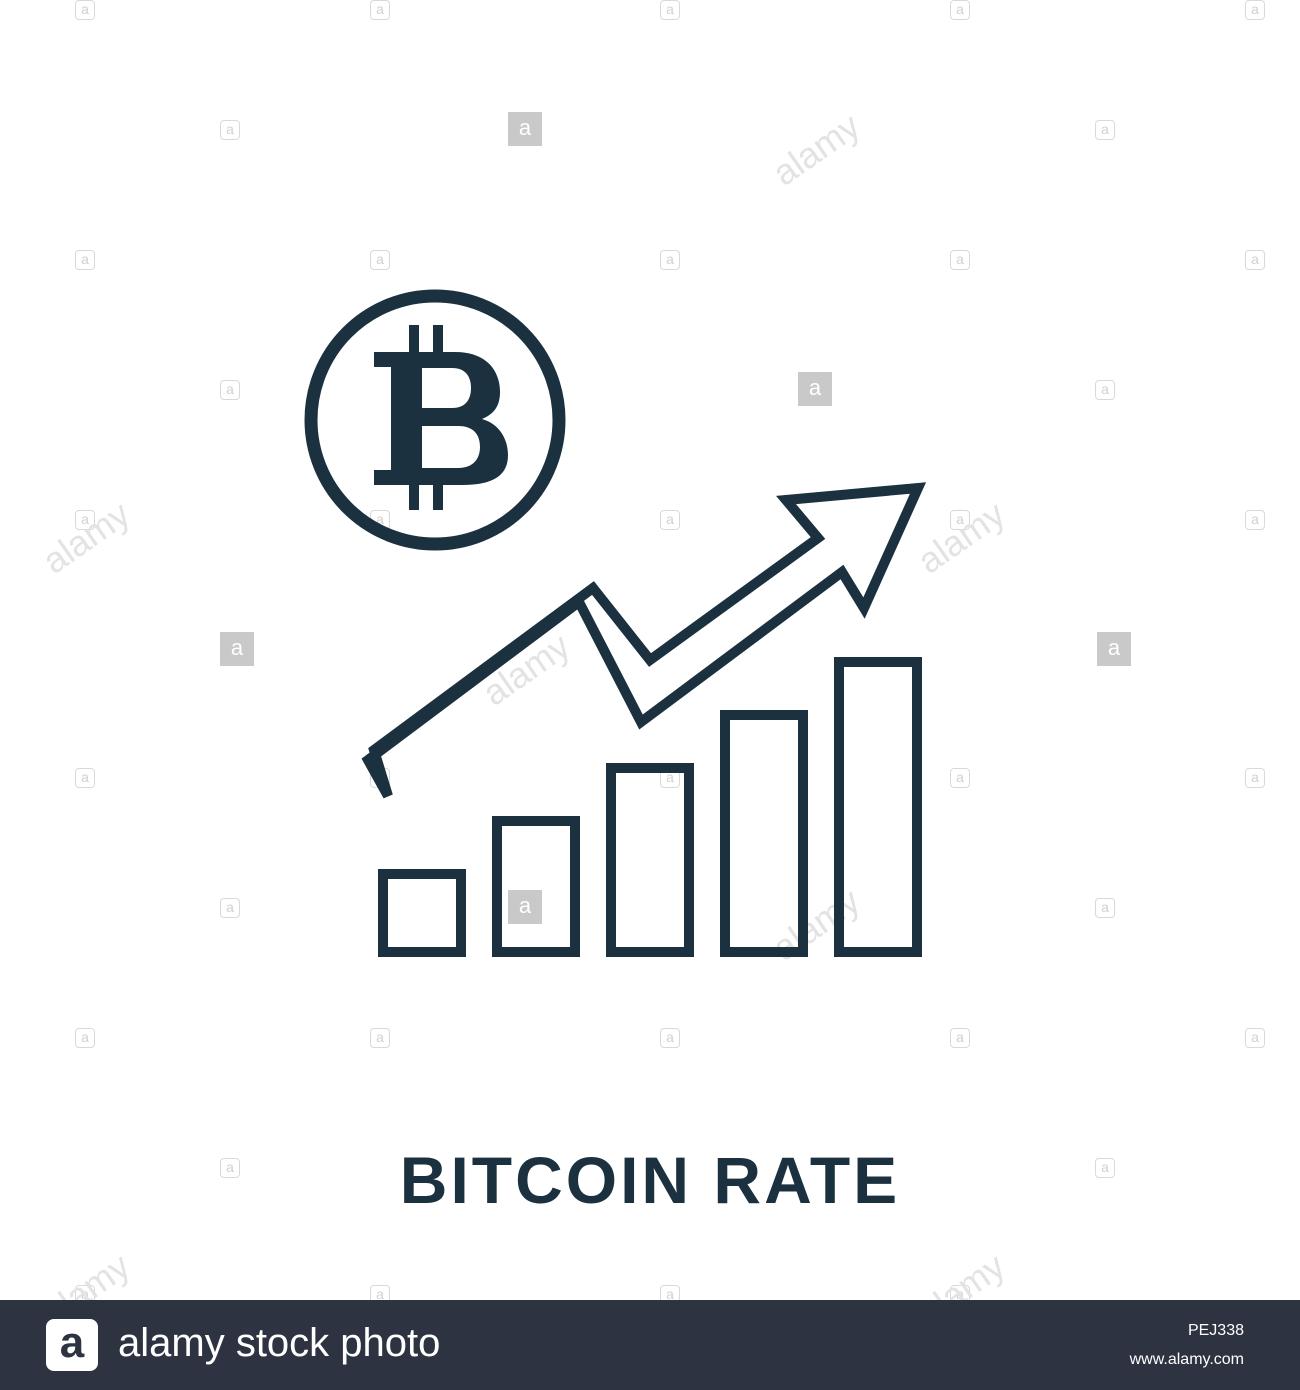 This screenshot has height=1390, width=1300. What do you see at coordinates (644, 640) in the screenshot?
I see `trend-arrow-icon` at bounding box center [644, 640].